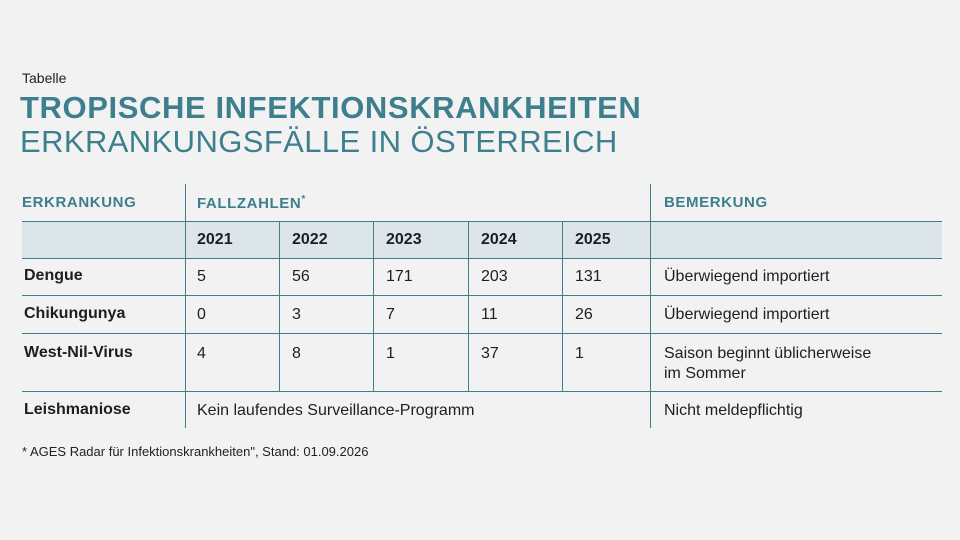 The image size is (960, 540). What do you see at coordinates (399, 276) in the screenshot?
I see `cell-dengue-2023: 171` at bounding box center [399, 276].